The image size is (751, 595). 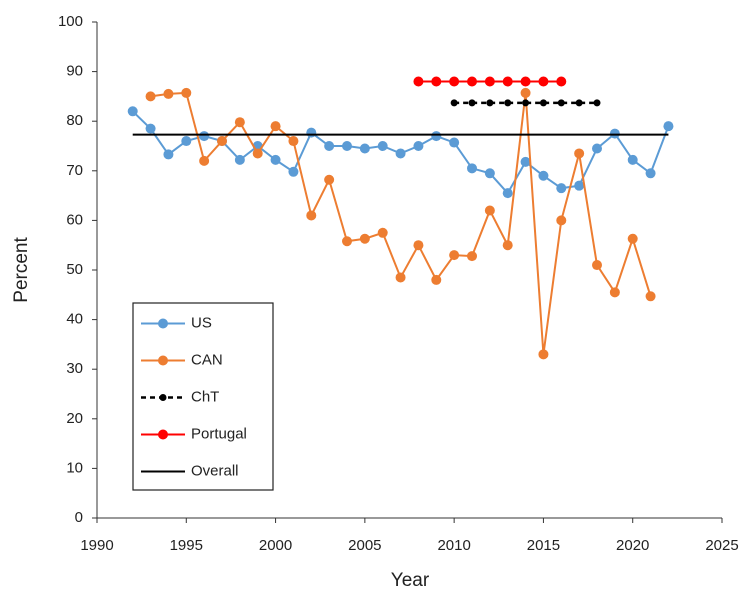 What do you see at coordinates (74, 71) in the screenshot?
I see `y-tick-label: 90` at bounding box center [74, 71].